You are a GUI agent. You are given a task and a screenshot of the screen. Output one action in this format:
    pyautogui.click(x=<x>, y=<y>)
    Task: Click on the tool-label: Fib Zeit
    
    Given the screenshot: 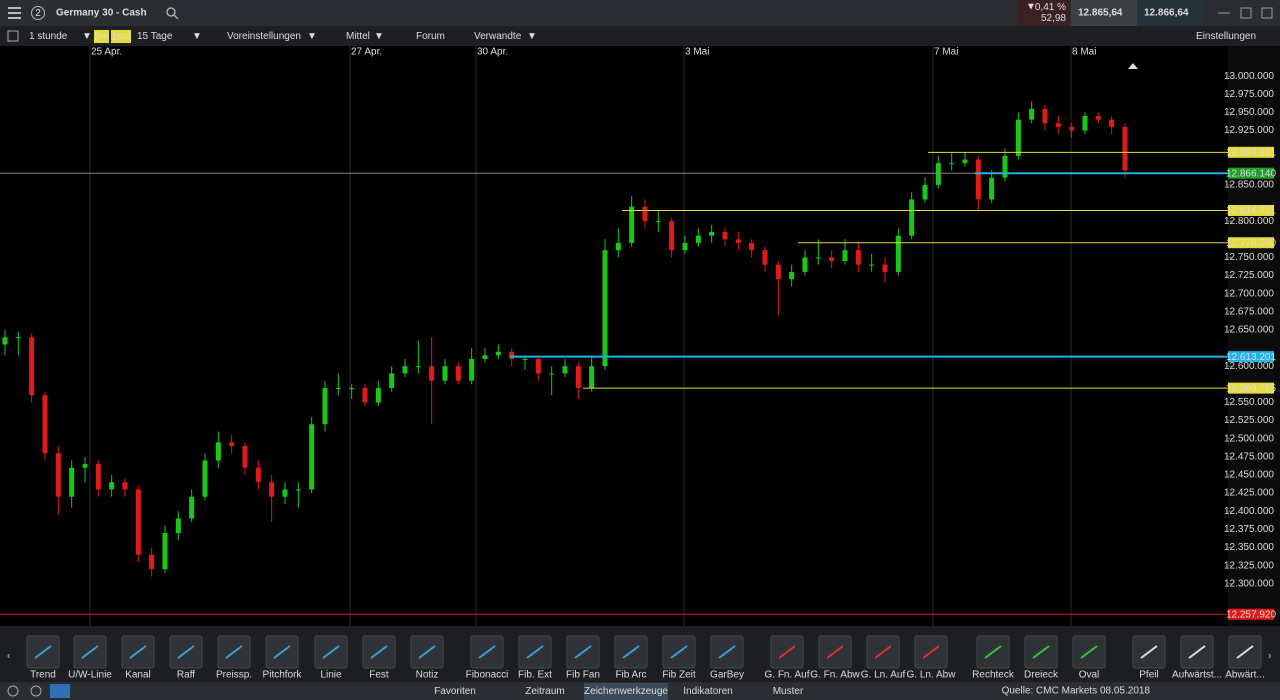 What is the action you would take?
    pyautogui.click(x=679, y=675)
    